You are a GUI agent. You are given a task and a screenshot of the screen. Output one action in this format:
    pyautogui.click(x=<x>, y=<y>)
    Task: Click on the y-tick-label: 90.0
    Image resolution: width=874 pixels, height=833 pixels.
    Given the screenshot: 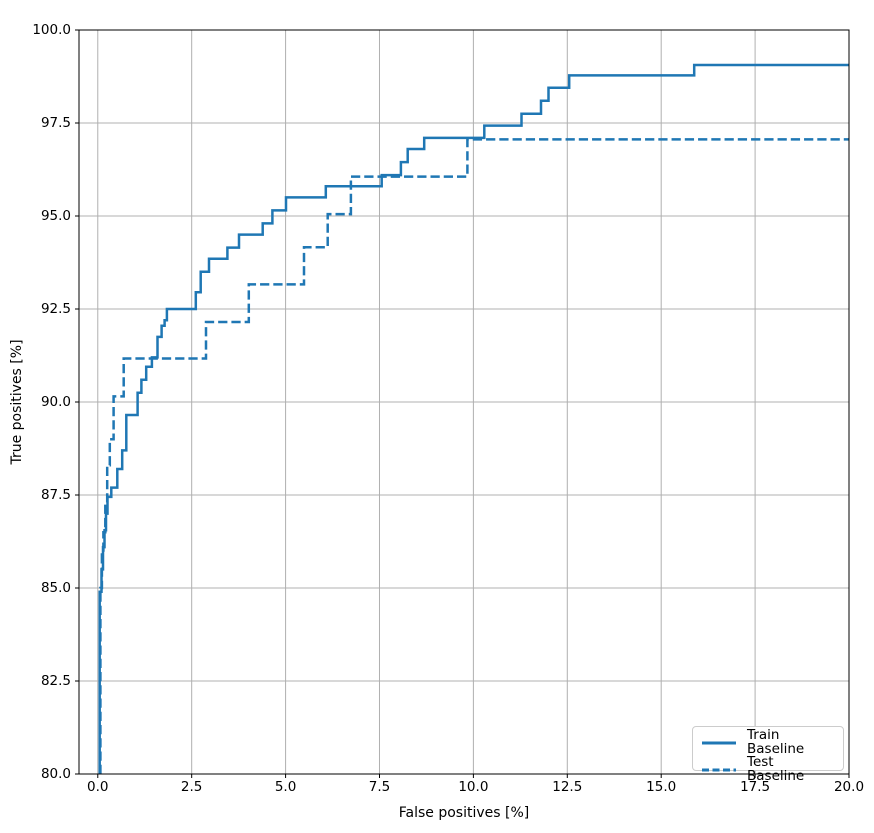 What is the action you would take?
    pyautogui.click(x=55, y=401)
    